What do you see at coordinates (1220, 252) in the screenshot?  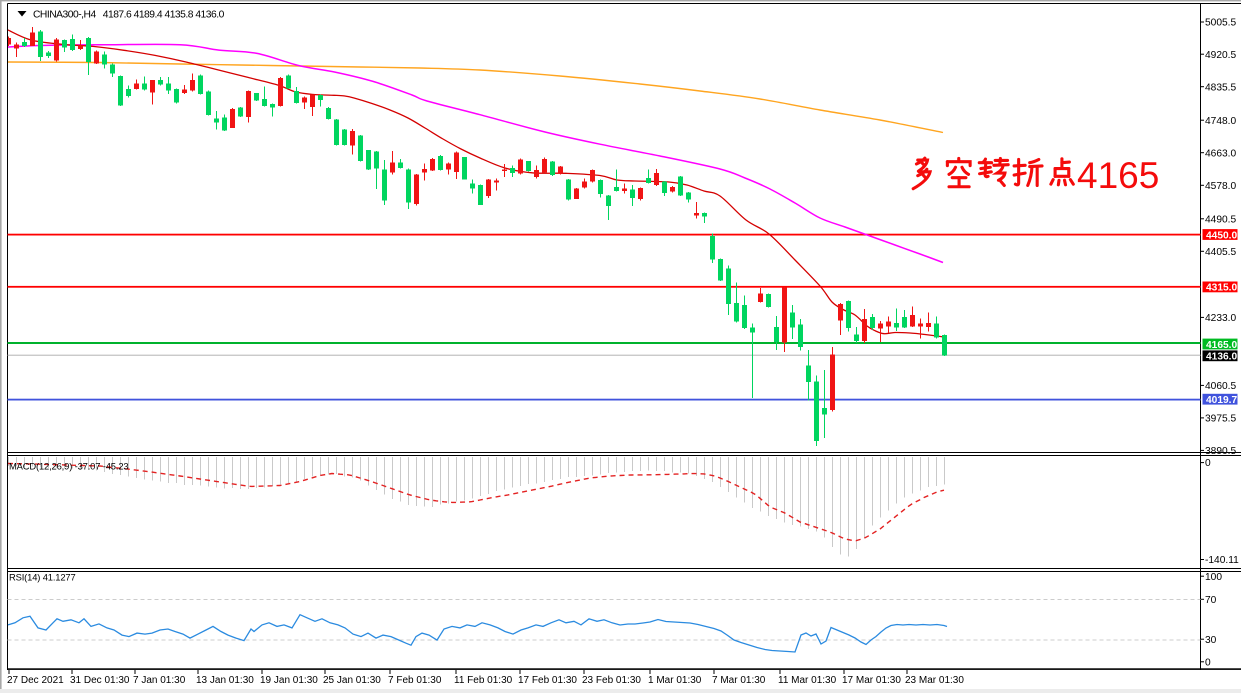 I see `svg-text: 4405.5` at bounding box center [1220, 252].